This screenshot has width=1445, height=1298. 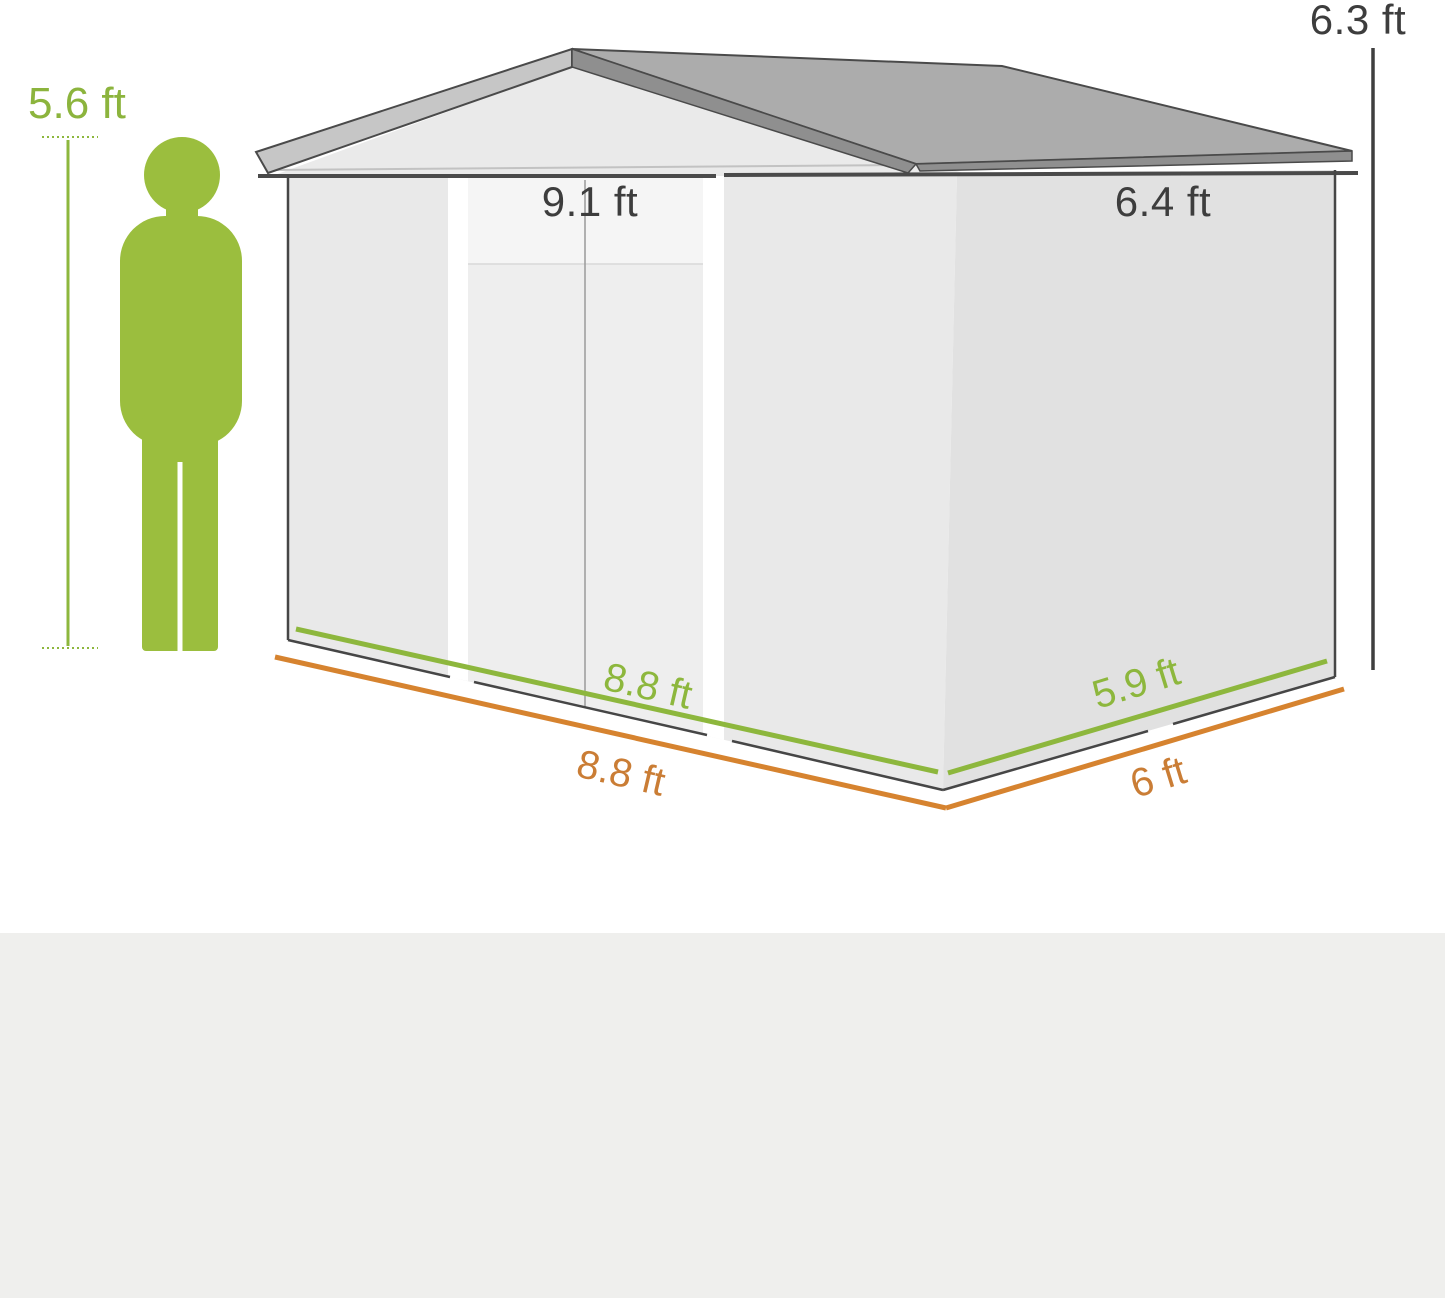 I want to click on gable-triangle, so click(x=623, y=121).